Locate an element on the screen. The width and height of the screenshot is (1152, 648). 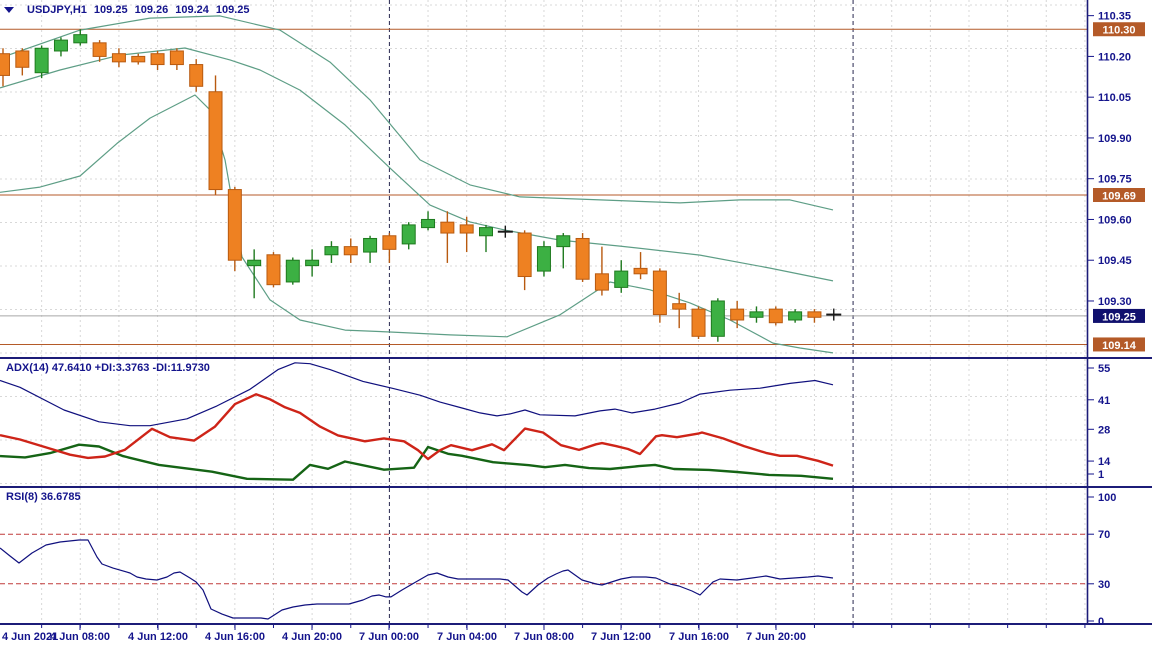
time-label: 4 Jun 08:00 is located at coordinates (80, 637).